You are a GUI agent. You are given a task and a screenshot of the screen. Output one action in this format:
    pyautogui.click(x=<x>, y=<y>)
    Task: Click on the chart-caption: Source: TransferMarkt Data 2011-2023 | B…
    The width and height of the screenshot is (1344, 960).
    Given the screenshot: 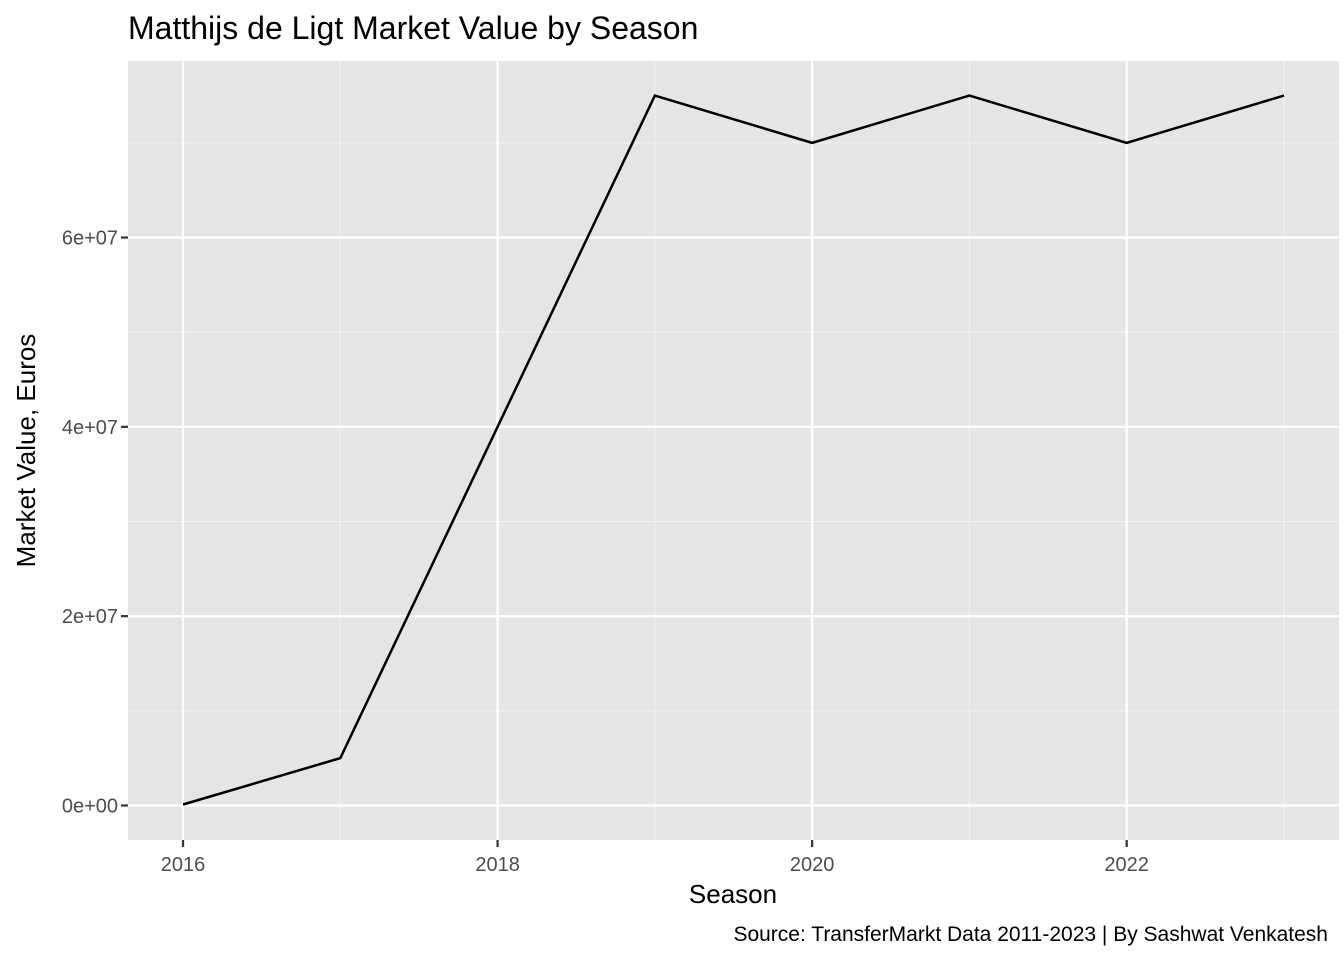 What is the action you would take?
    pyautogui.click(x=1030, y=934)
    